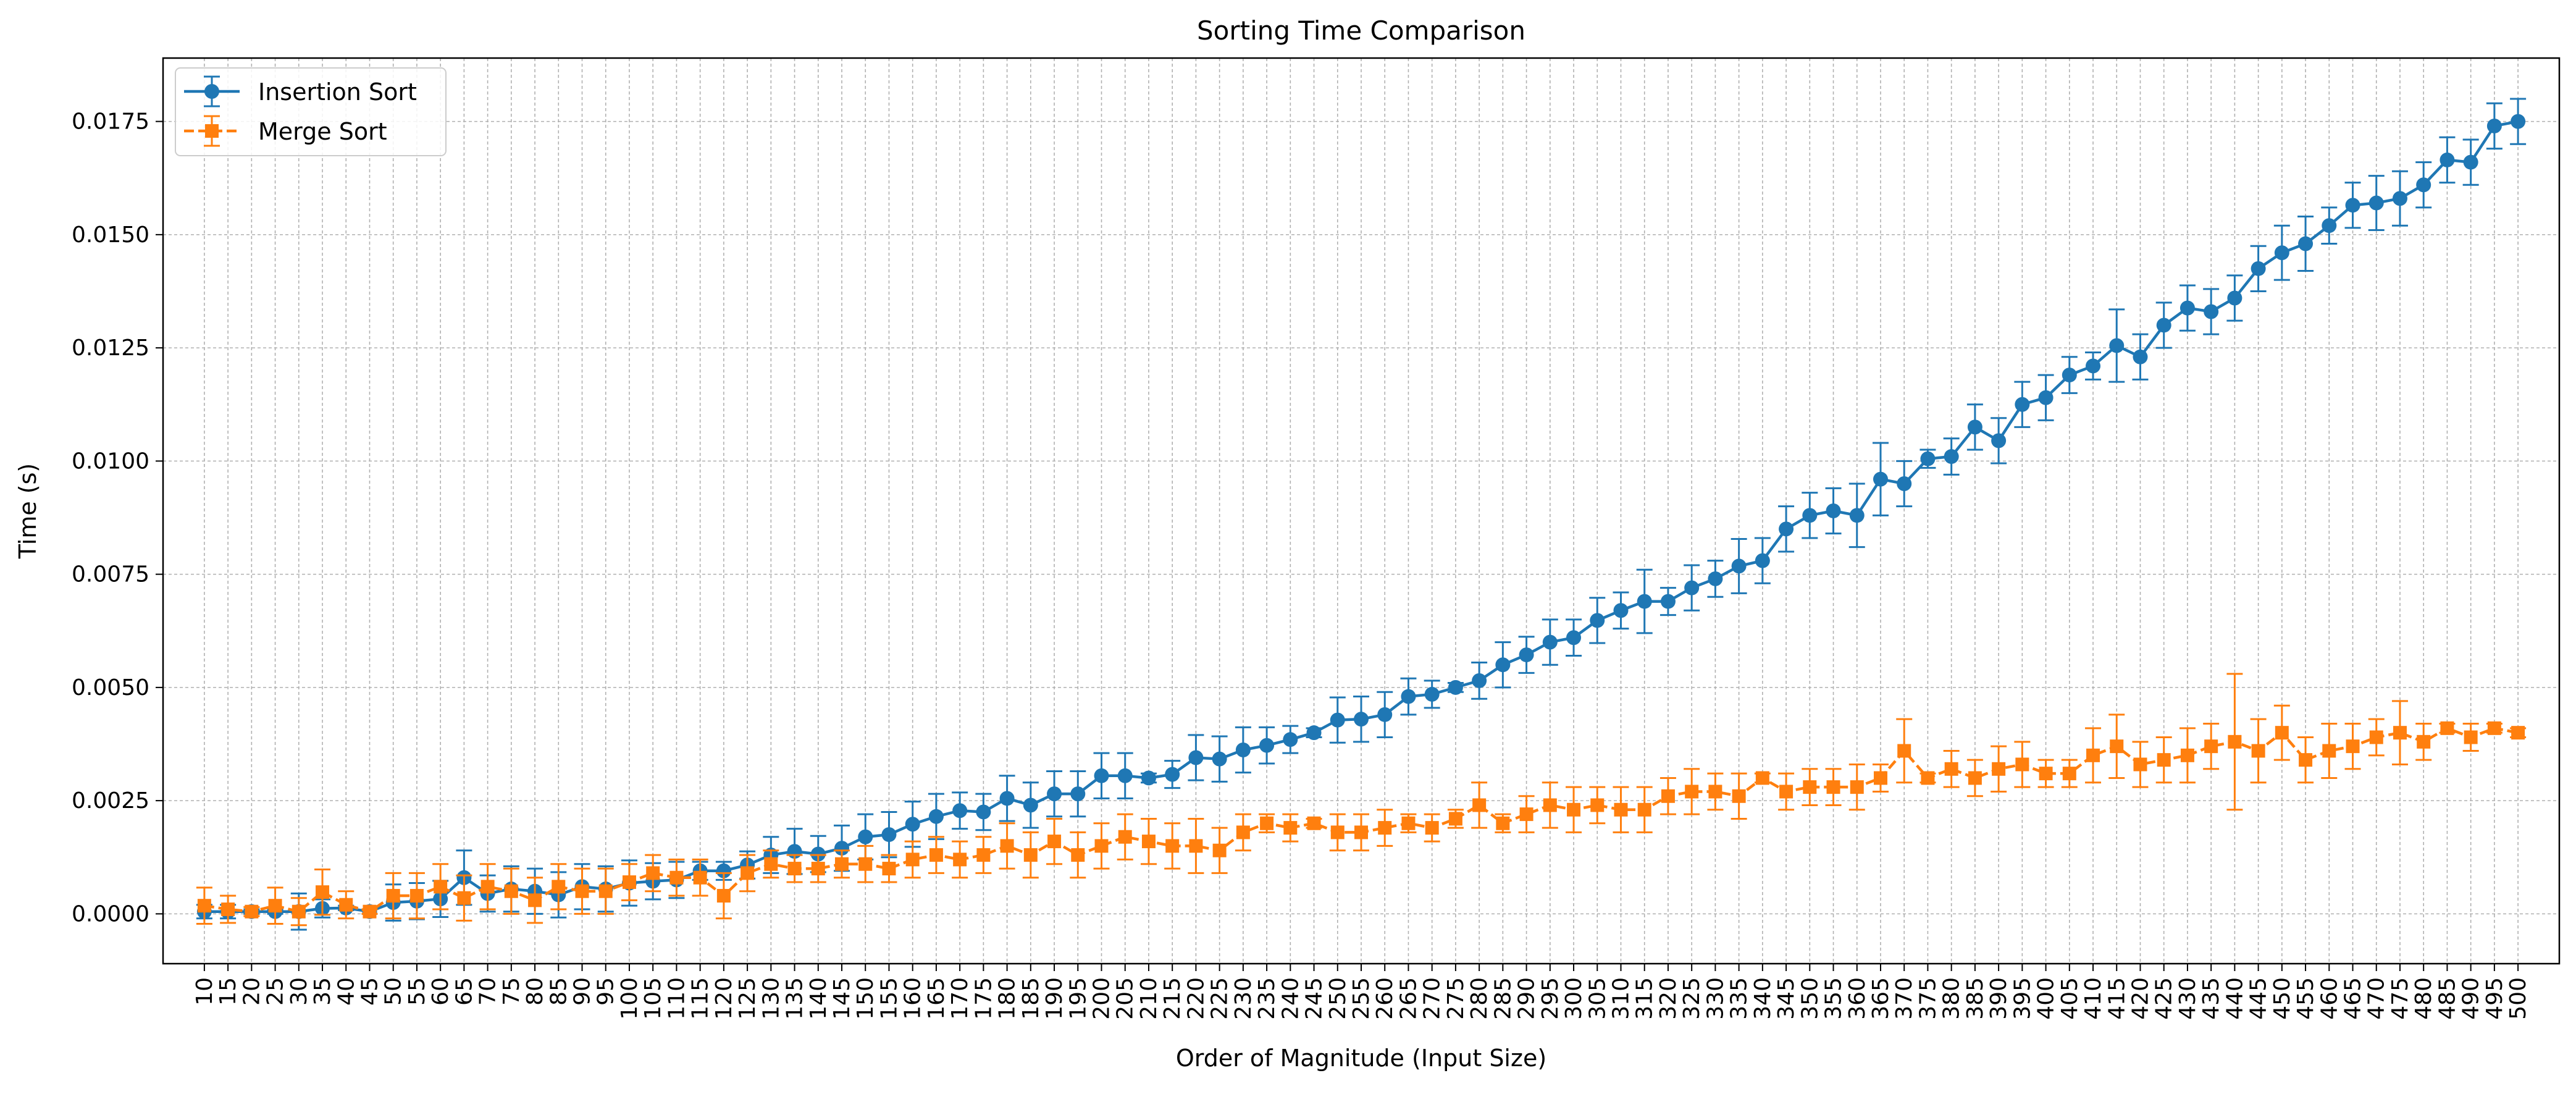 The width and height of the screenshot is (2576, 1094). What do you see at coordinates (1999, 998) in the screenshot?
I see `x-tick-label: 390` at bounding box center [1999, 998].